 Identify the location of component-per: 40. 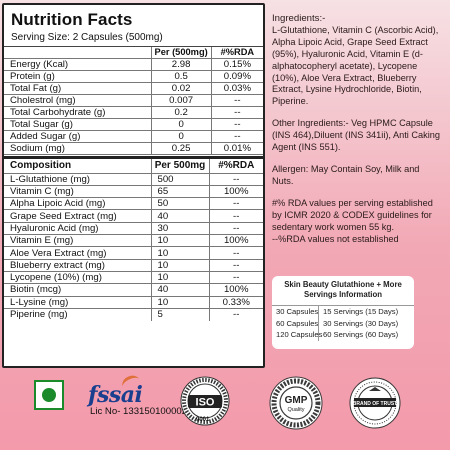
(180, 216).